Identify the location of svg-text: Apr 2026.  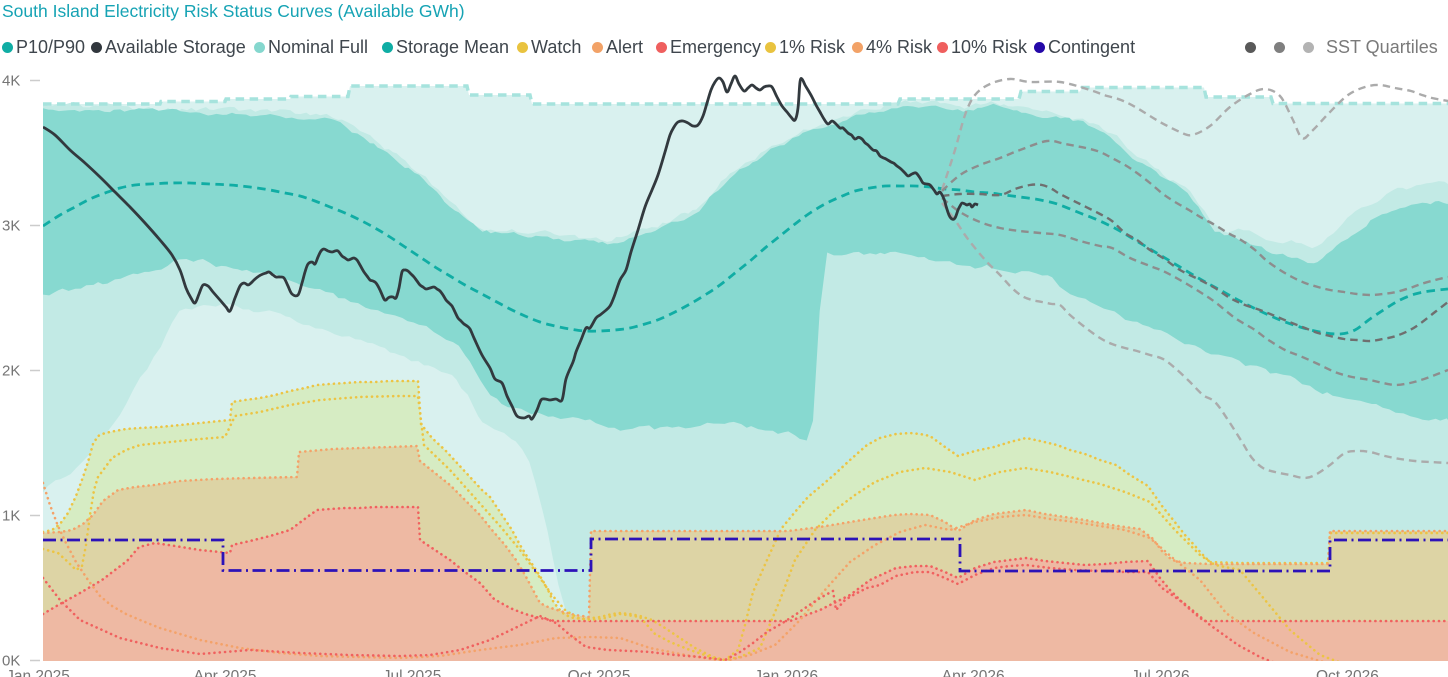
(973, 672).